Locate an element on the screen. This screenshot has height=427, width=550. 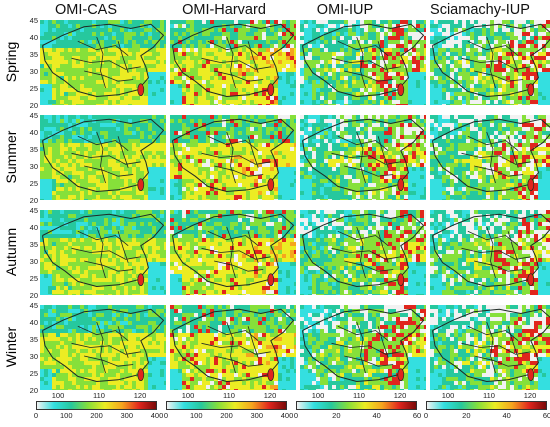
colorbar-tick-label: 40 is located at coordinates (376, 415).